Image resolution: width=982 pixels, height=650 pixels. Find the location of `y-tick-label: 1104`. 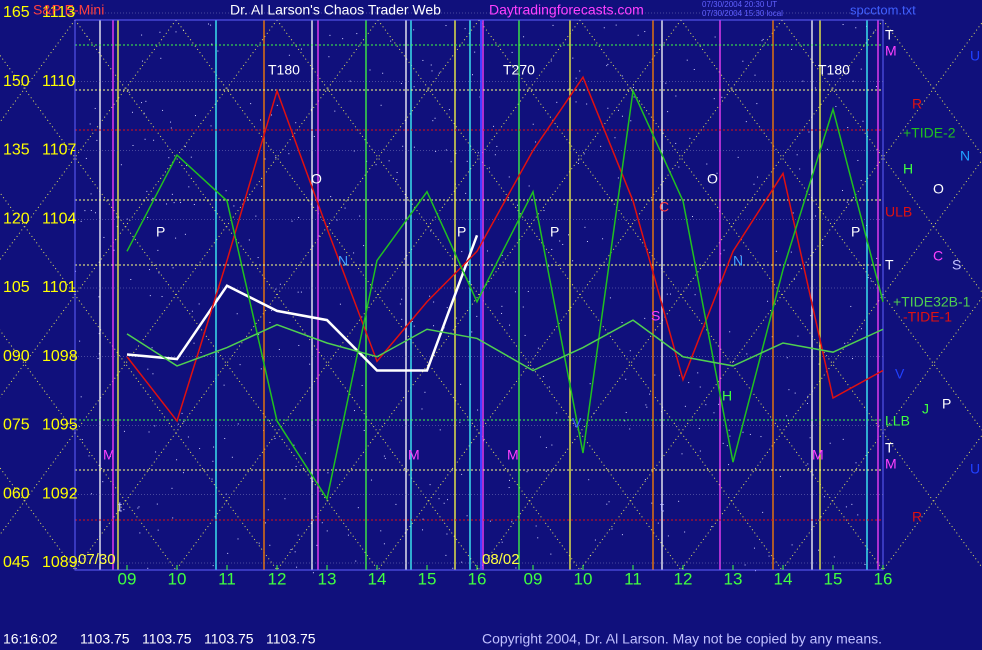

y-tick-label: 1104 is located at coordinates (59, 218).